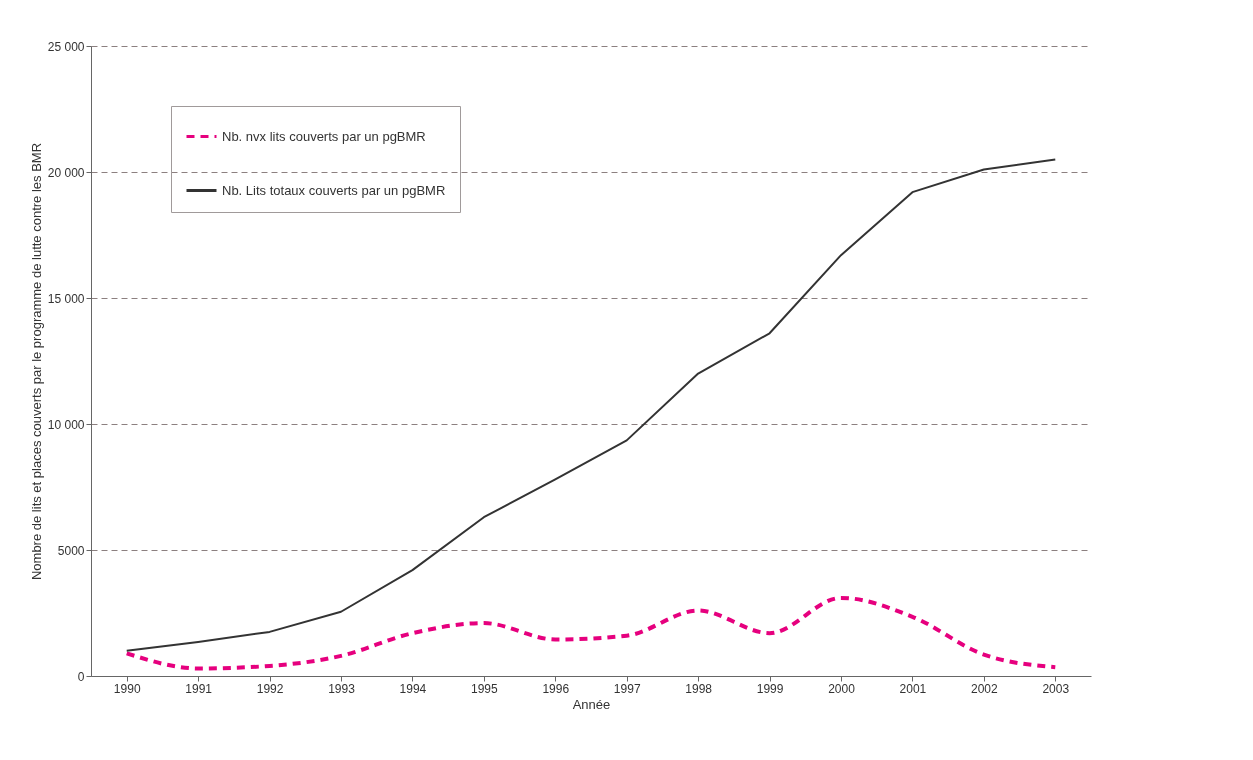  Describe the element at coordinates (81, 676) in the screenshot. I see `y-tick-label: 0` at that location.